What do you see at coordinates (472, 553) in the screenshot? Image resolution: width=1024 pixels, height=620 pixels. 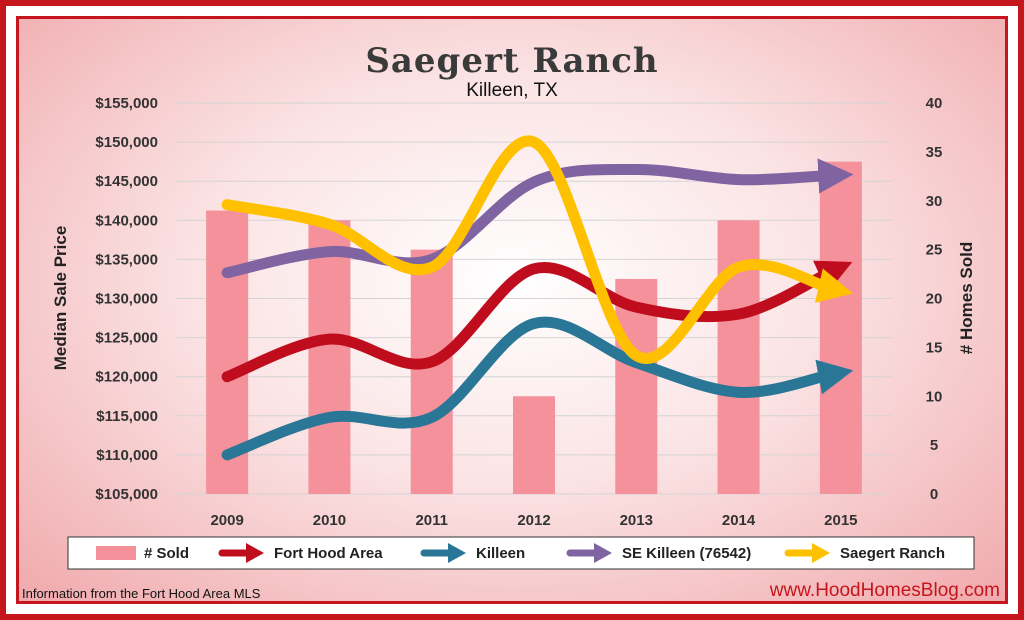 I see `legend-item-killeen: Killeen` at bounding box center [472, 553].